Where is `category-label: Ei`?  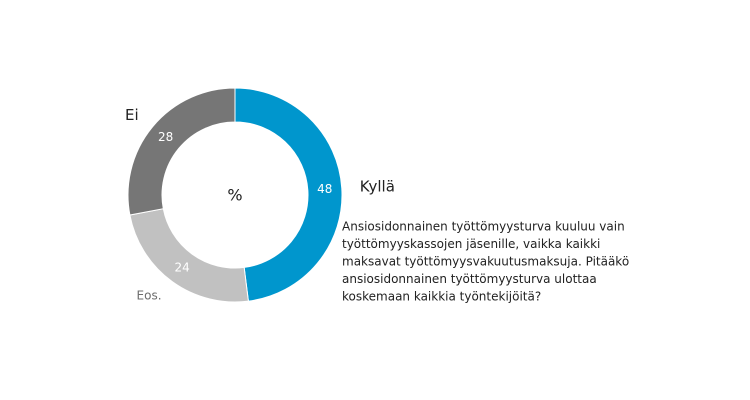
category-label: Ei is located at coordinates (132, 115).